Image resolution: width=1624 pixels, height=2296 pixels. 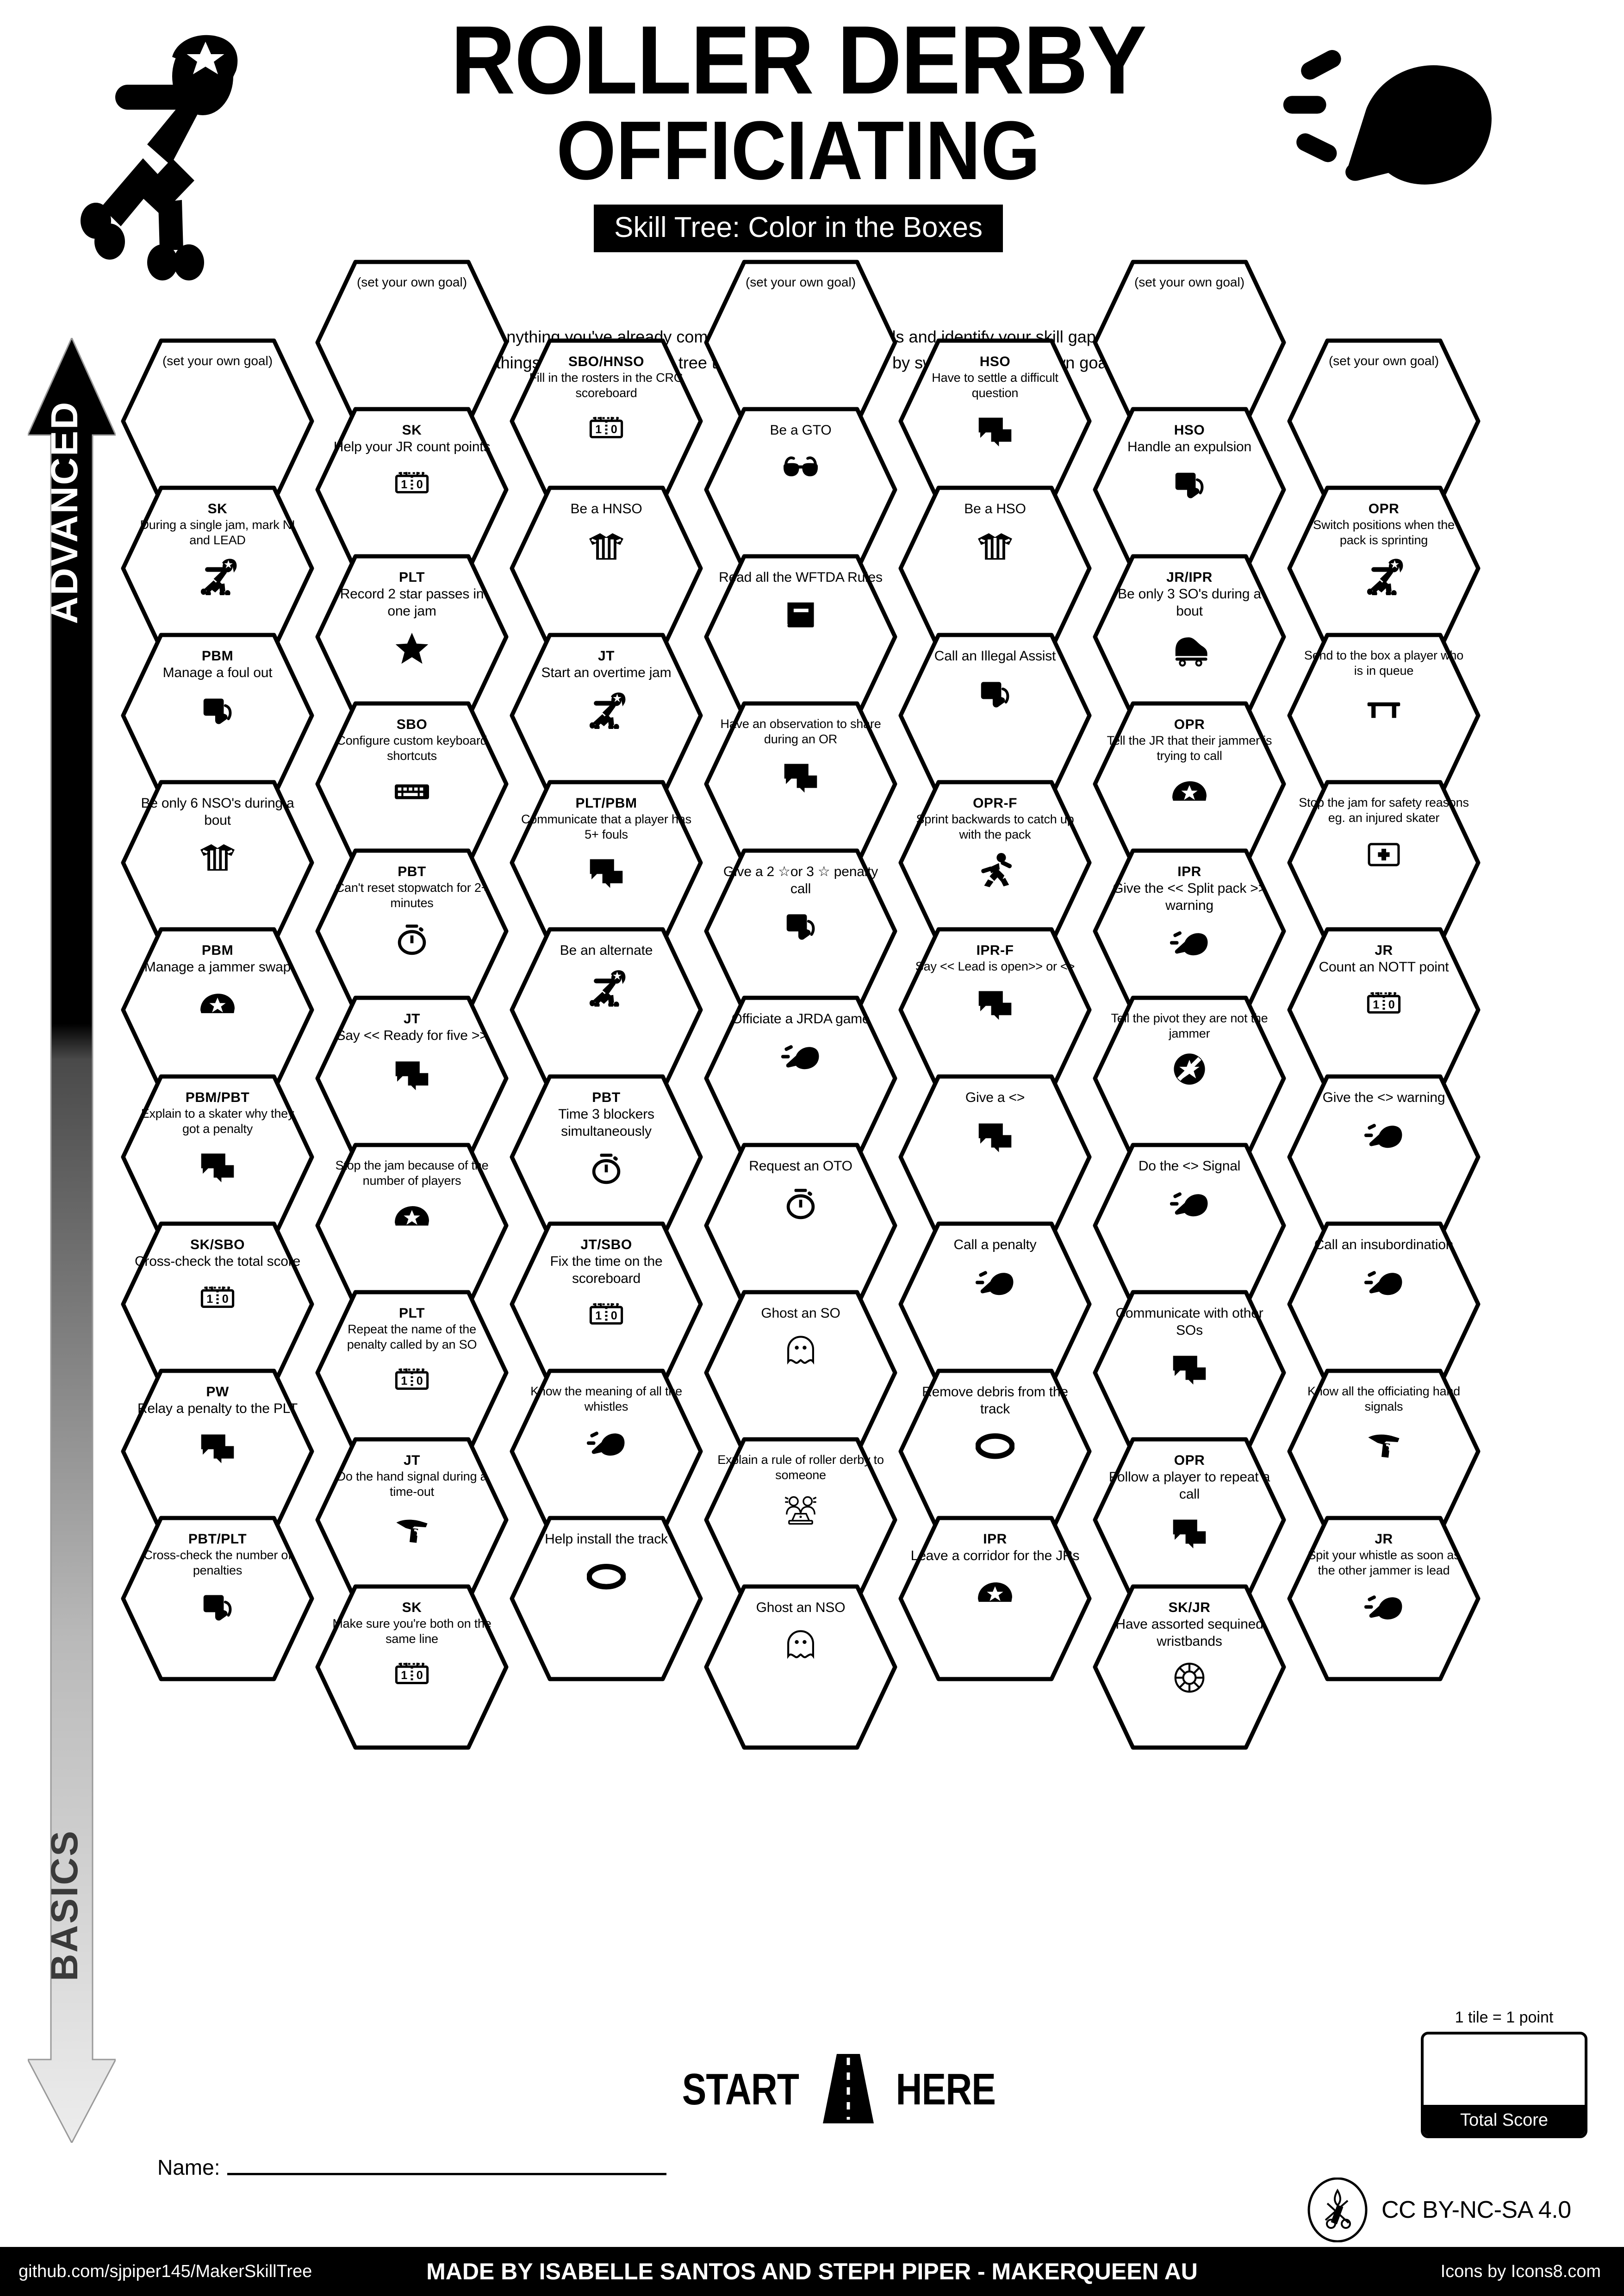 I want to click on total-score-label: Total Score, so click(x=1504, y=2120).